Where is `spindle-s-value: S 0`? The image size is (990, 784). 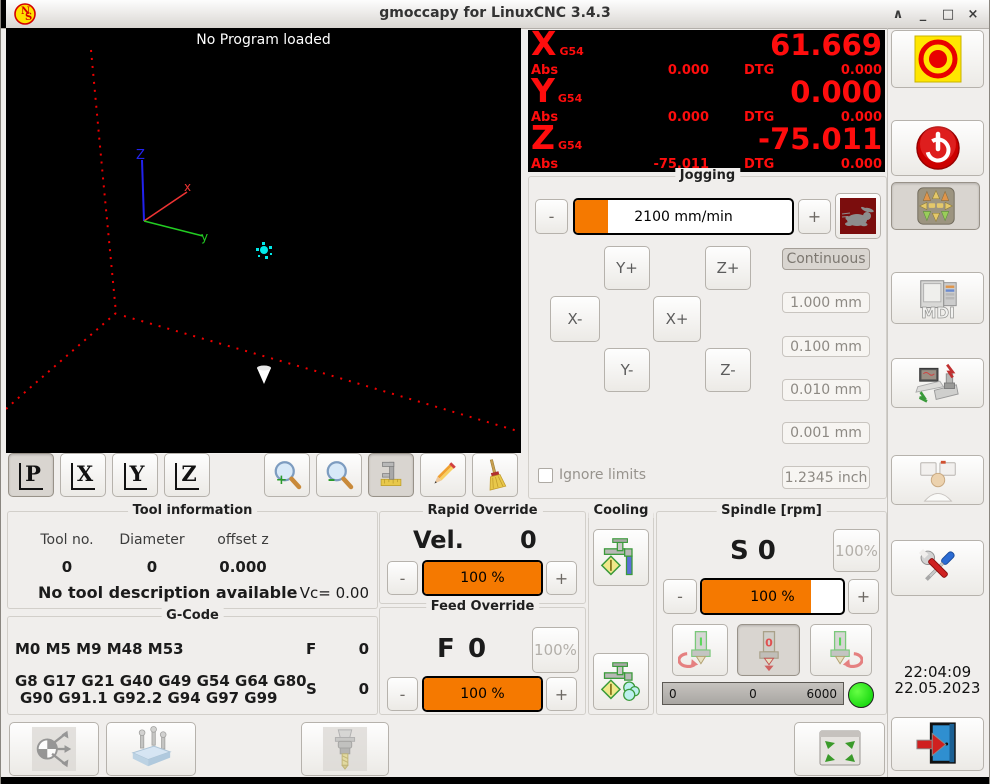
spindle-s-value: S 0 is located at coordinates (753, 551).